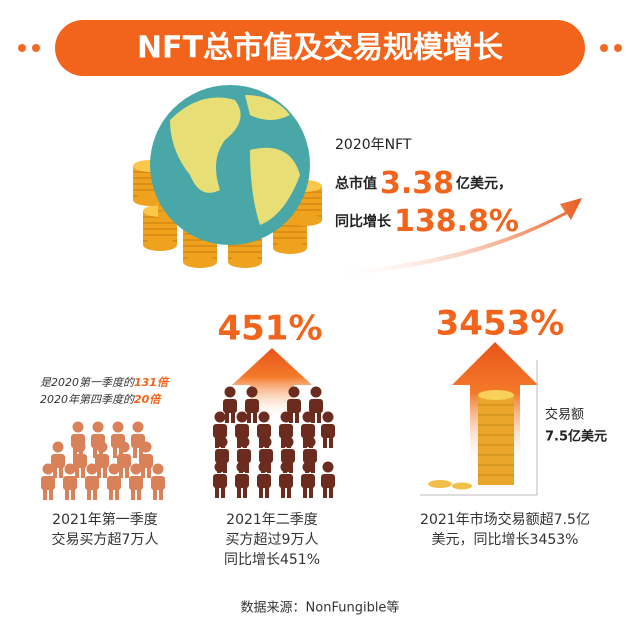 This screenshot has width=640, height=640. I want to click on growth-prefix: 同比增长, so click(363, 221).